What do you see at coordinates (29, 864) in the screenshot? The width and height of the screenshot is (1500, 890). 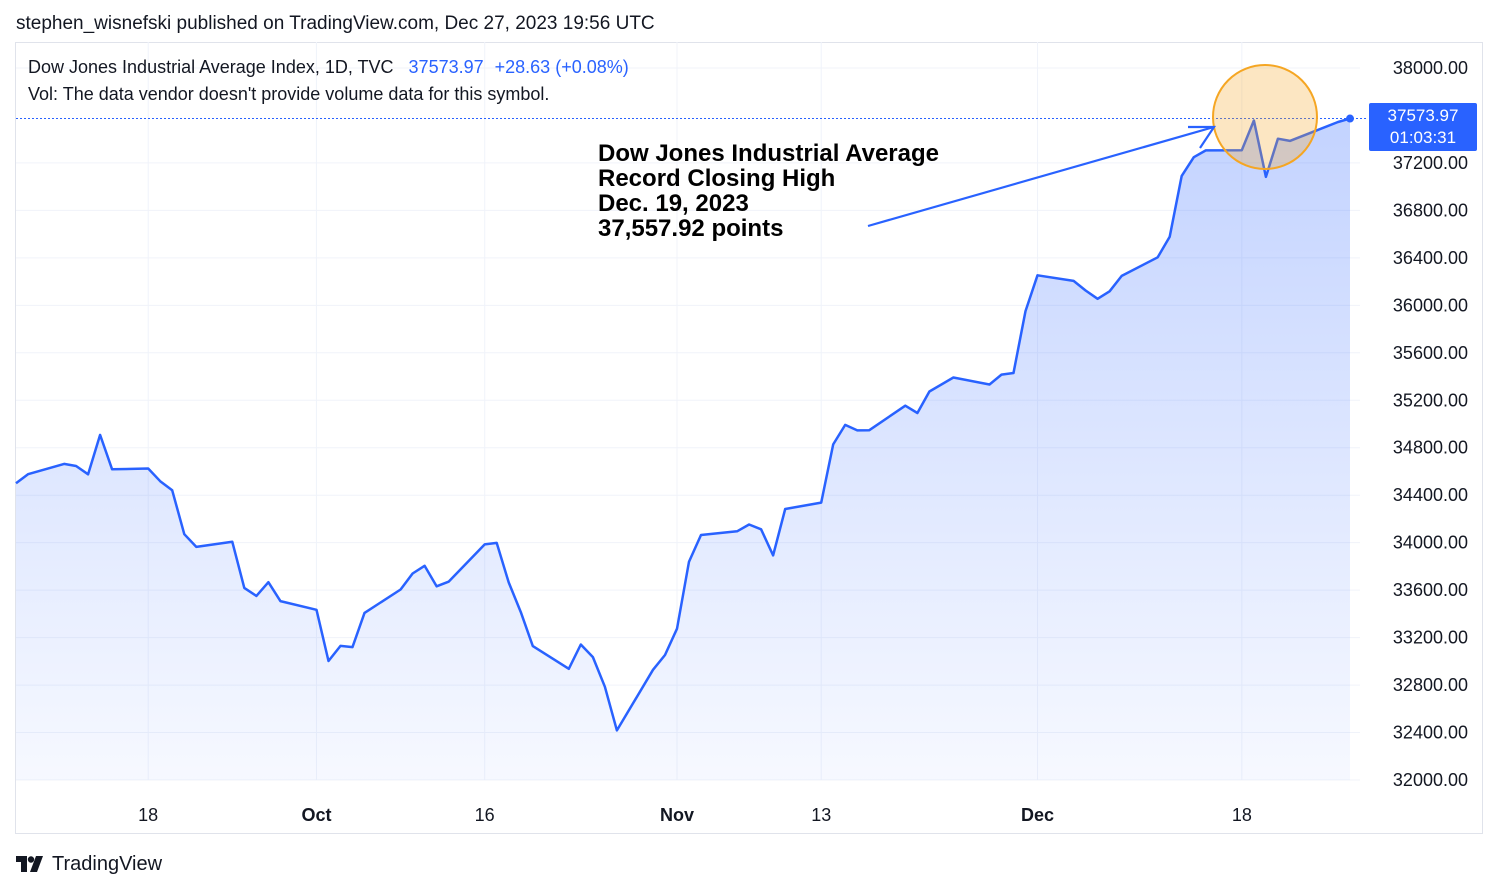 I see `tradingview-logo-icon` at bounding box center [29, 864].